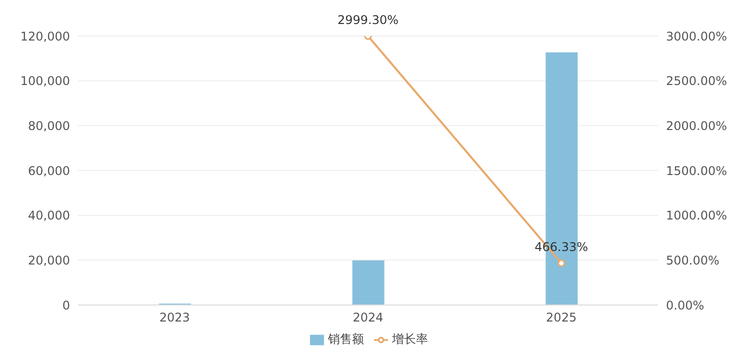 Image resolution: width=748 pixels, height=363 pixels. Describe the element at coordinates (49, 215) in the screenshot. I see `y-tick-label: 40,000` at that location.